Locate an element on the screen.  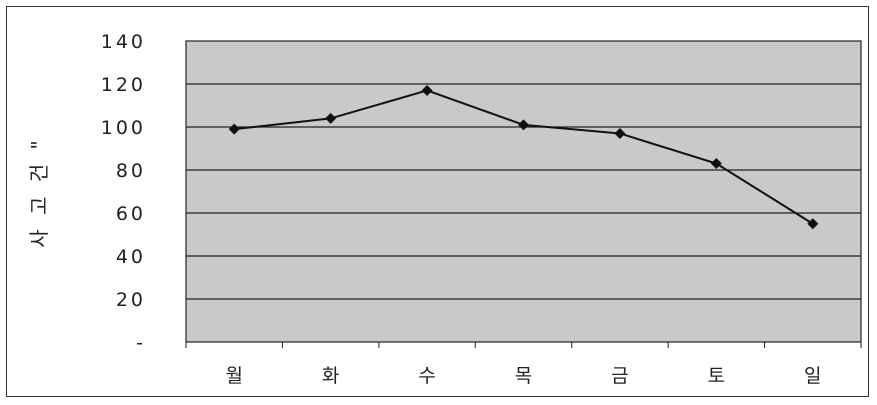
y-tick-label: 60 is located at coordinates (131, 214).